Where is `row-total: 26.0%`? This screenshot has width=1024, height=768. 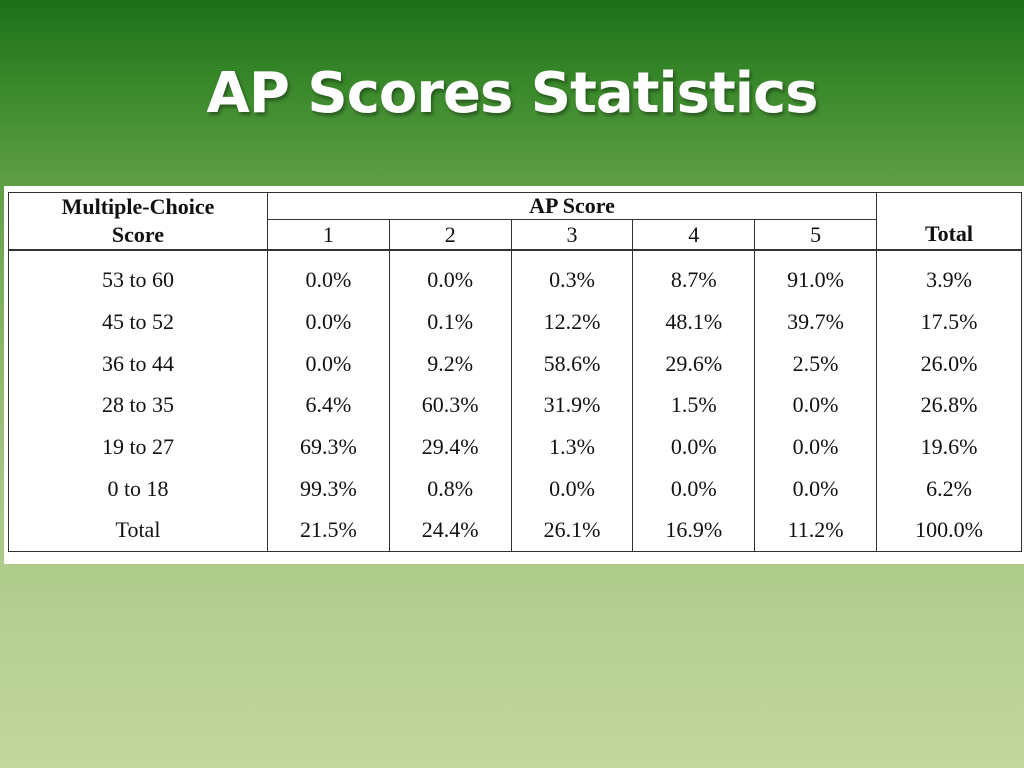
row-total: 26.0% is located at coordinates (949, 363).